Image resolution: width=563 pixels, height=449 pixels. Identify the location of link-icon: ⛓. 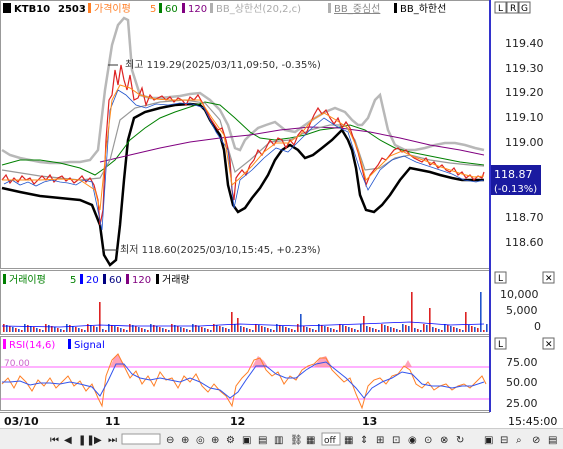
(296, 440).